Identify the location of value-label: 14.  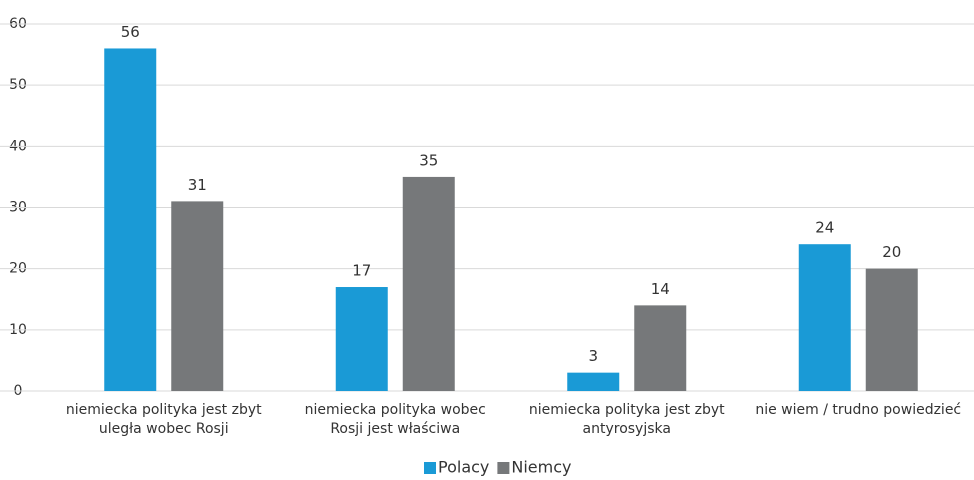
(660, 289).